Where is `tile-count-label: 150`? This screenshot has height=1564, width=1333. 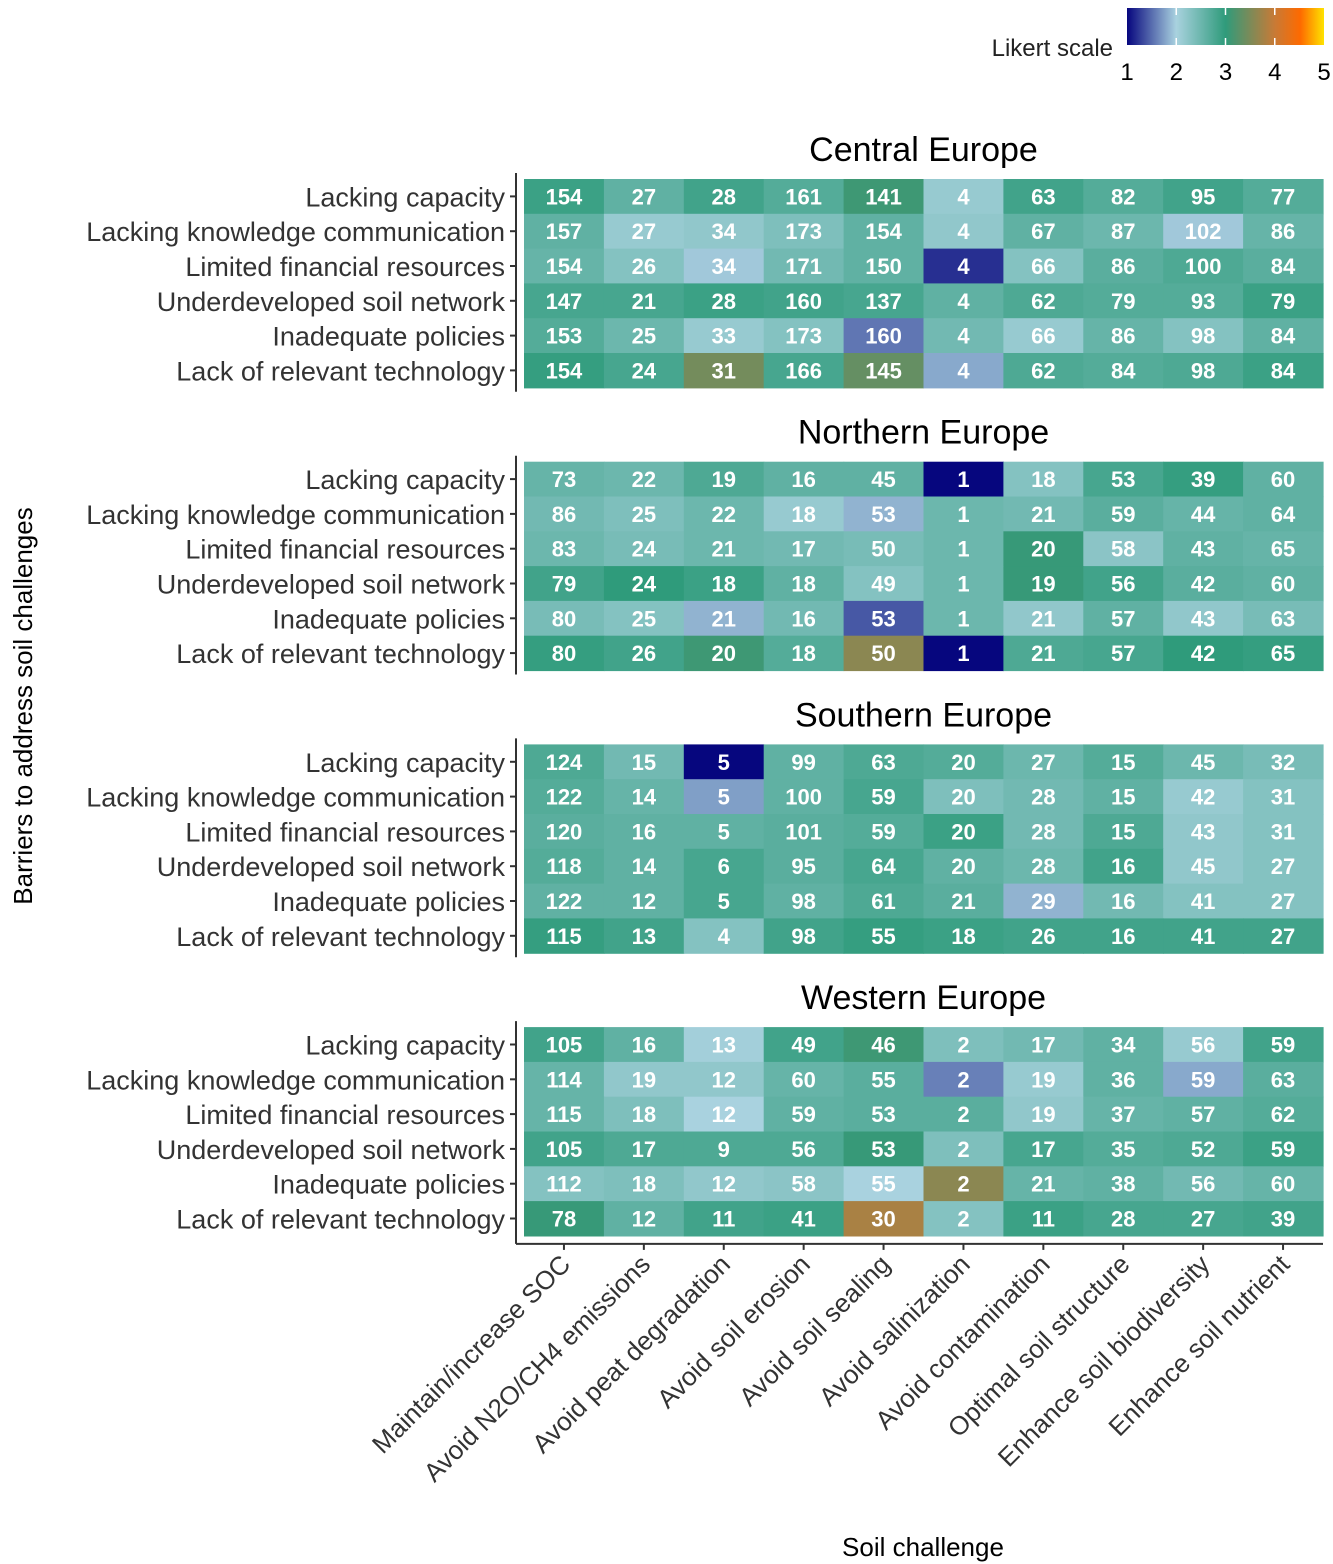
tile-count-label: 150 is located at coordinates (883, 266).